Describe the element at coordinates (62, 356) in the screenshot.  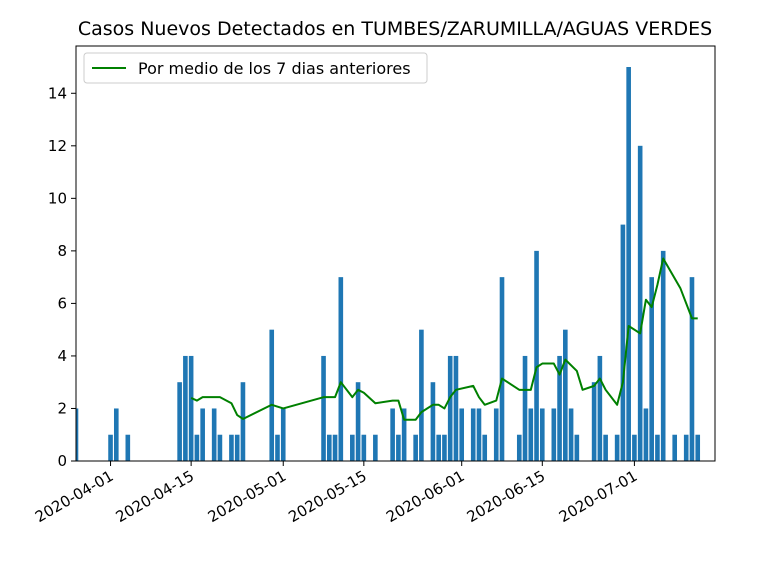
I see `y-tick-label: 4` at that location.